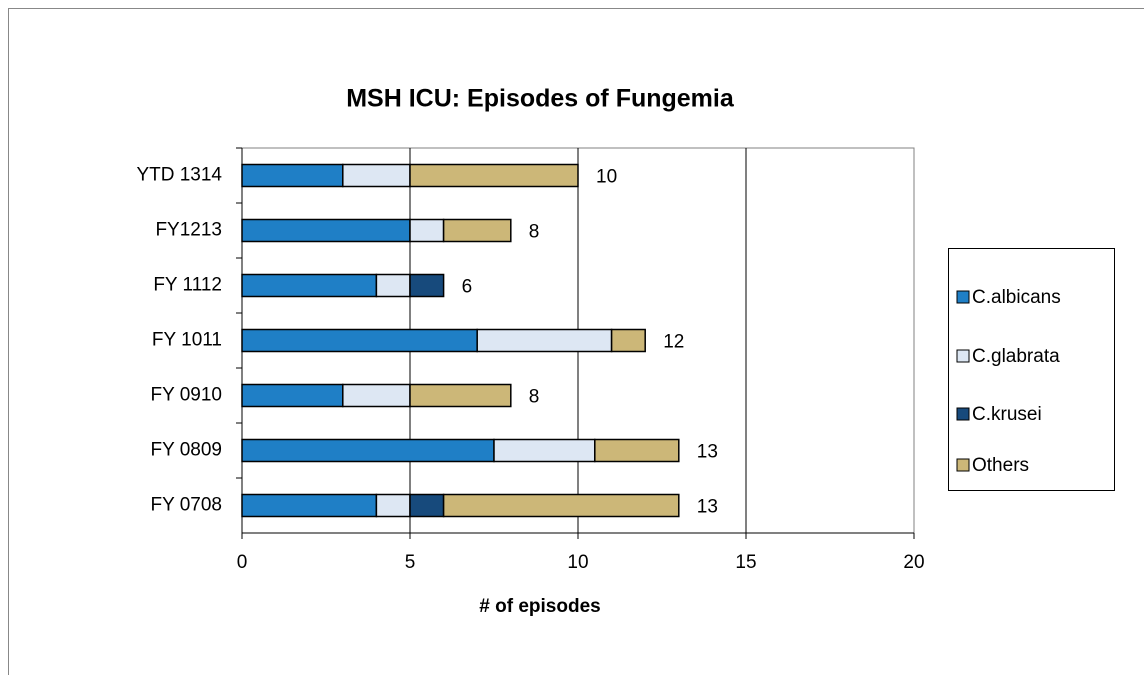 The image size is (1144, 680). What do you see at coordinates (186, 505) in the screenshot?
I see `y-tick-label: FY 0708` at bounding box center [186, 505].